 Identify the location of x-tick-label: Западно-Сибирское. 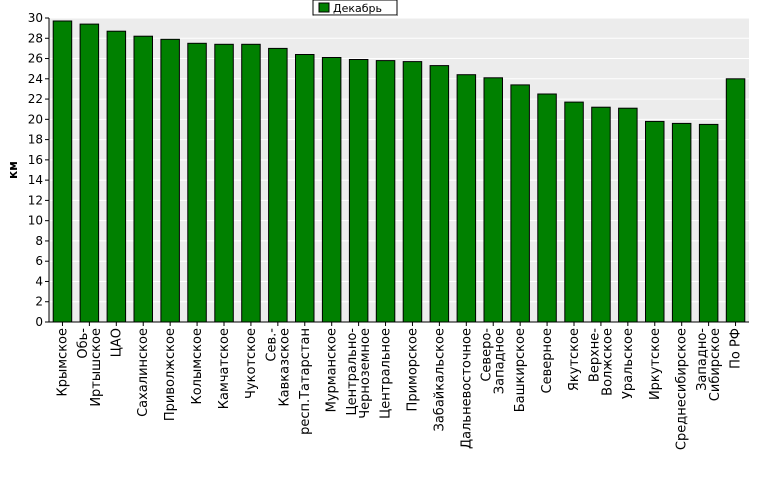
(709, 365).